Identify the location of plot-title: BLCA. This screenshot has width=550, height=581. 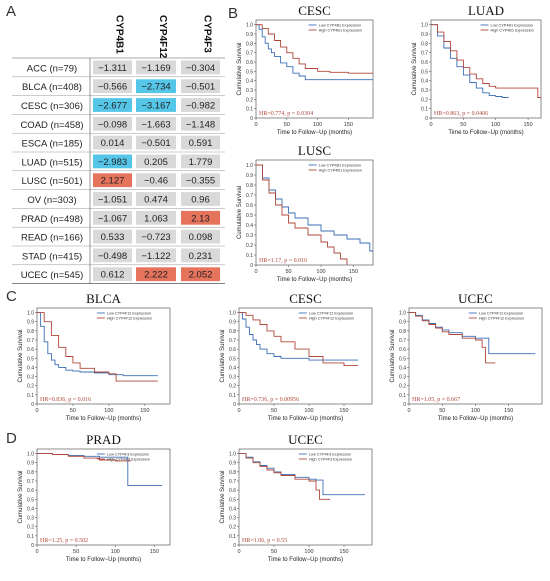
(103, 298).